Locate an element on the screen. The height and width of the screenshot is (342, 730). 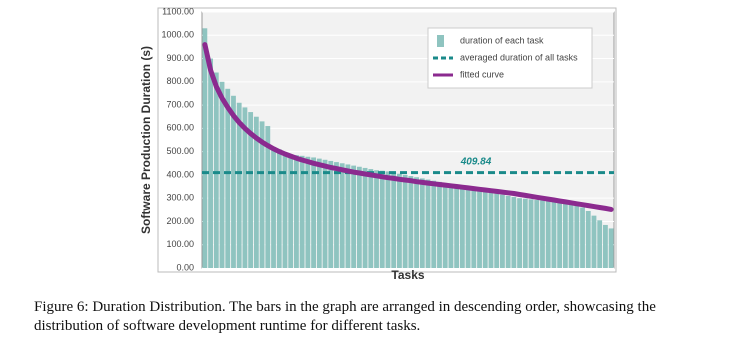
legend-box is located at coordinates (510, 58).